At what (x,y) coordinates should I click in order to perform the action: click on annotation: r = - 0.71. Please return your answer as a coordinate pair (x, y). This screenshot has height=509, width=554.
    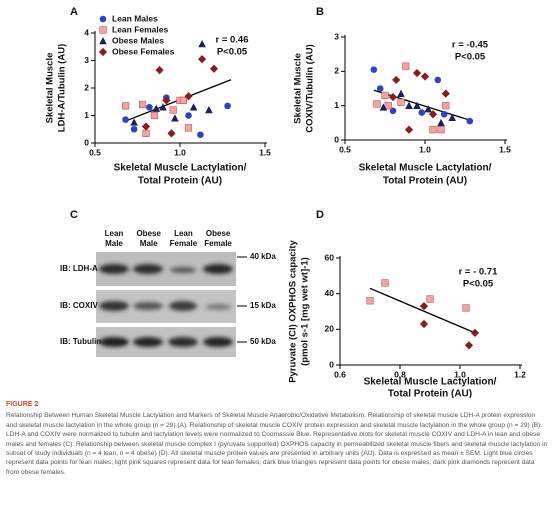
    Looking at the image, I should click on (479, 272).